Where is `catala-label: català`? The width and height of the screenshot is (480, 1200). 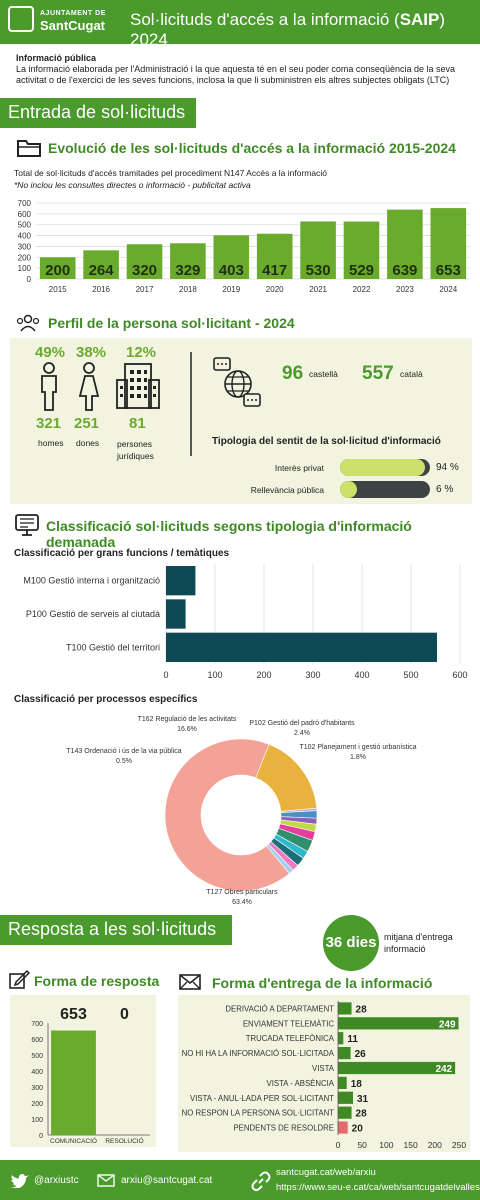 catala-label: català is located at coordinates (411, 374).